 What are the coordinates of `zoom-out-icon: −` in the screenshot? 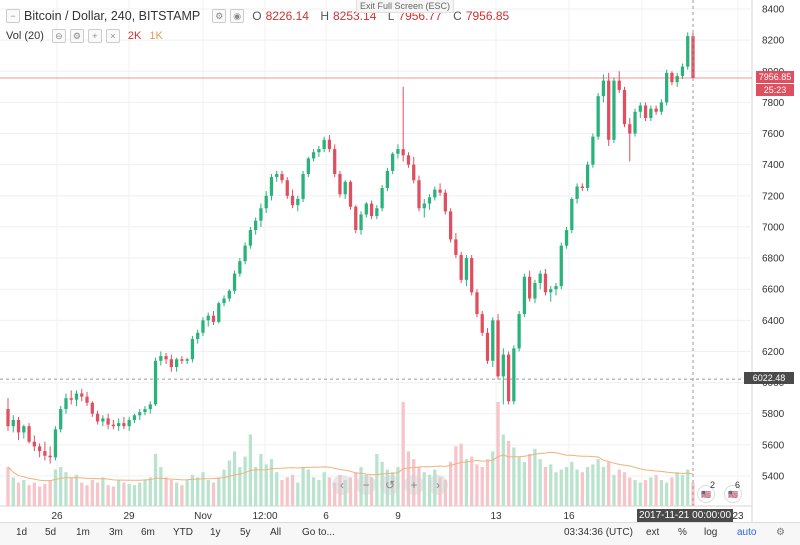 It's located at (366, 485).